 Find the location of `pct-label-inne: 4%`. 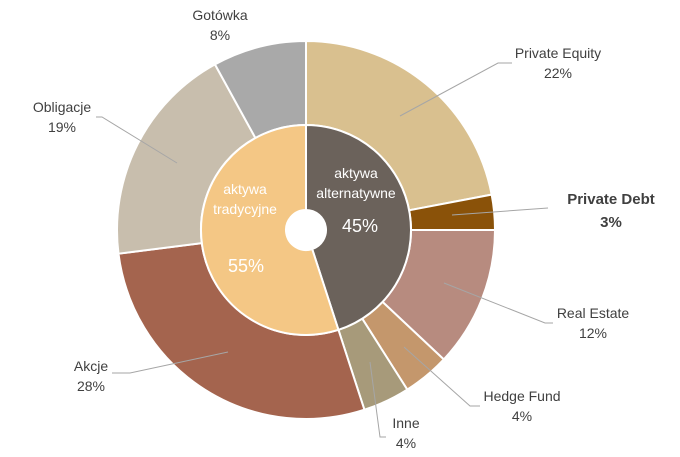

pct-label-inne: 4% is located at coordinates (406, 443).